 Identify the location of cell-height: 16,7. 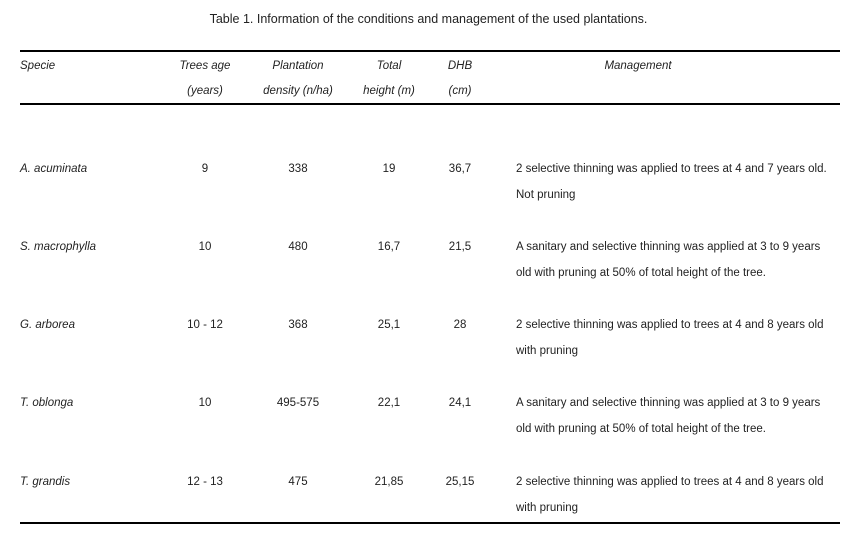
(389, 247).